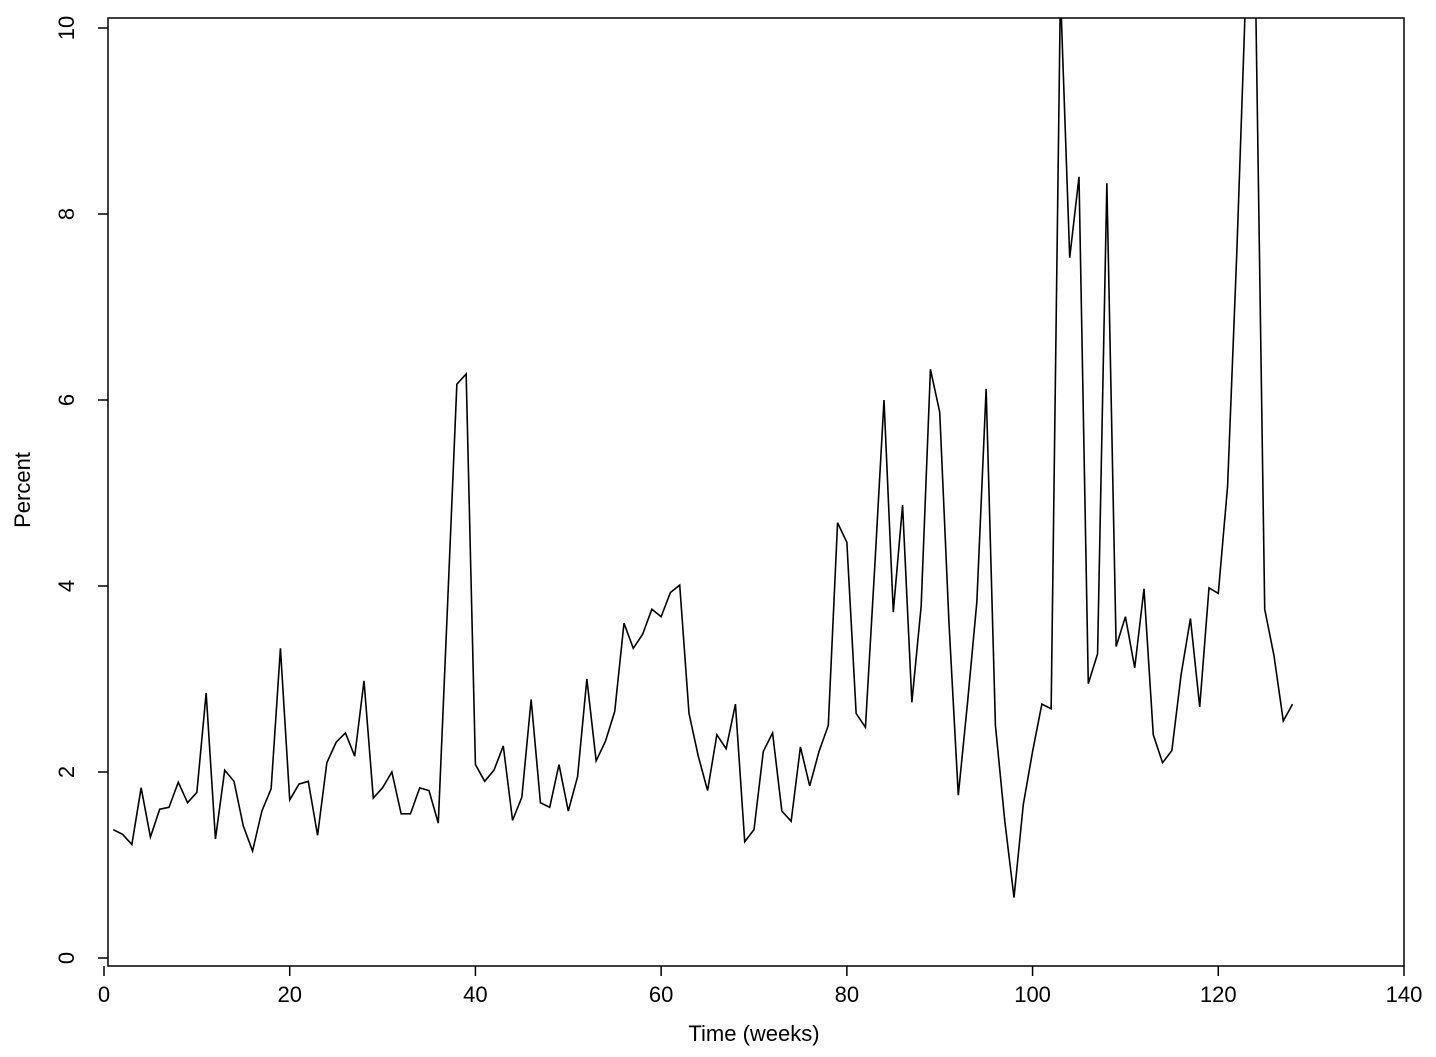 The width and height of the screenshot is (1436, 1057). I want to click on y-axis-label: Percent, so click(22, 490).